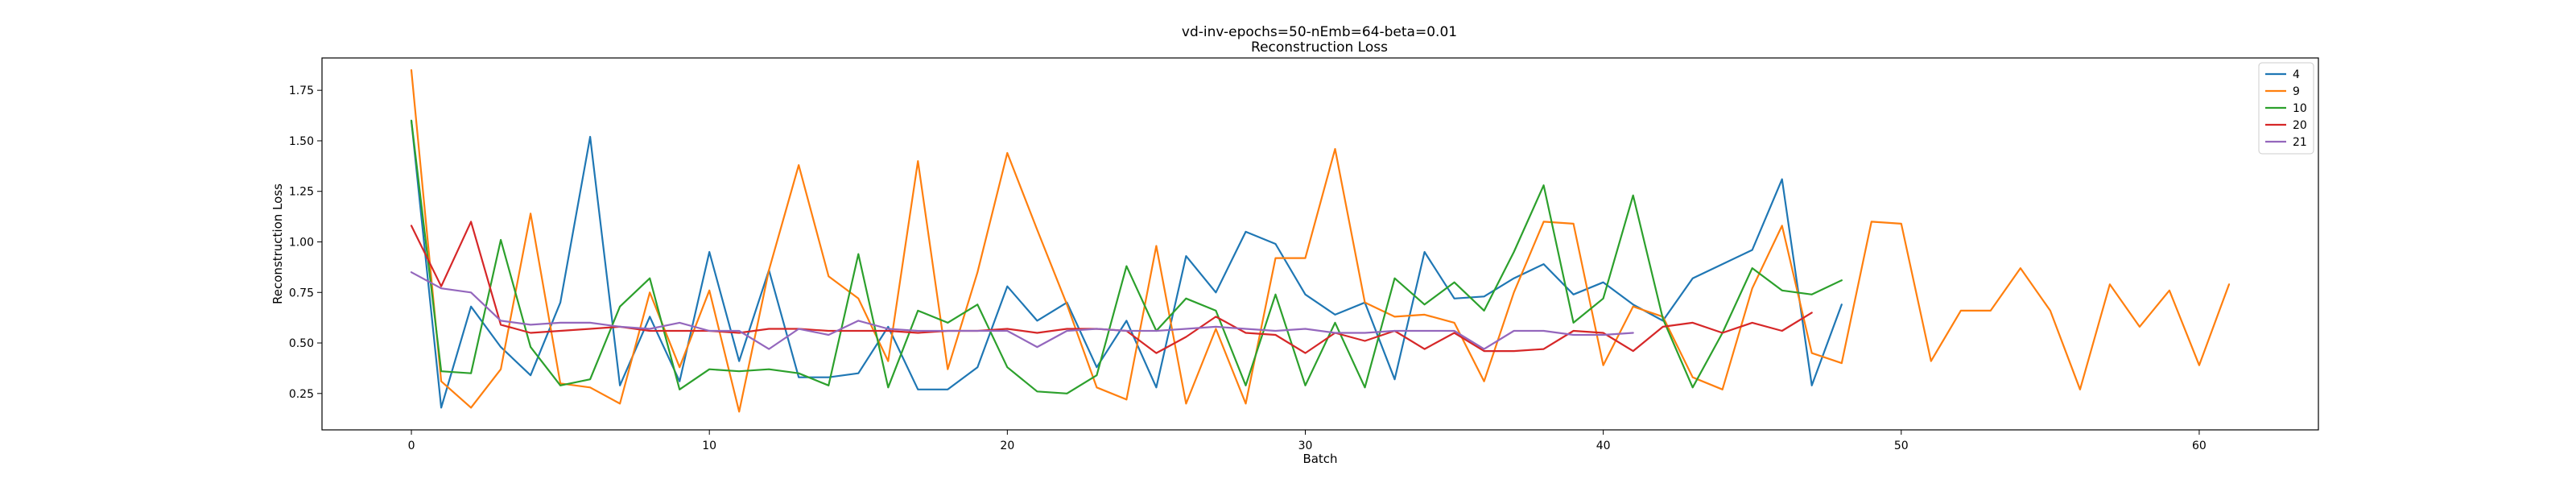  I want to click on y-tick-label: 1.00, so click(301, 242).